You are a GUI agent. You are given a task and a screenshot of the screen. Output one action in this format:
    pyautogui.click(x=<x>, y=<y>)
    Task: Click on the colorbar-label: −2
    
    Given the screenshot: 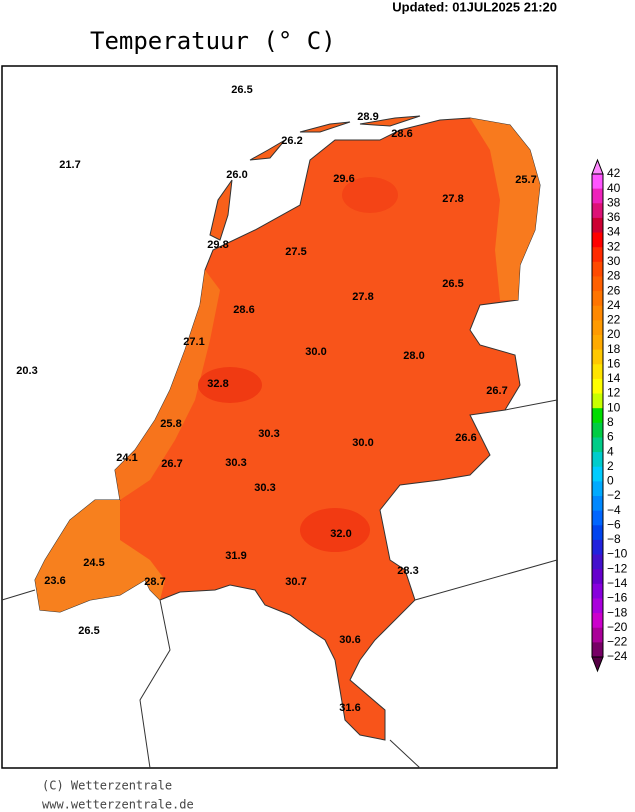 What is the action you would take?
    pyautogui.click(x=614, y=495)
    